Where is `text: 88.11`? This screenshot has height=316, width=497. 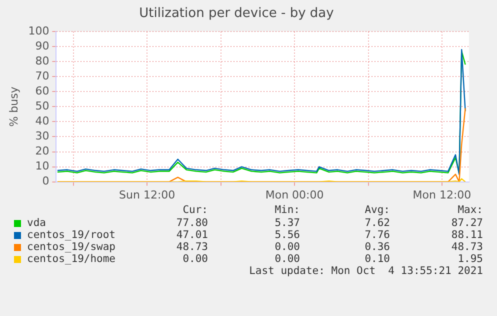
text: 88.11 is located at coordinates (467, 235).